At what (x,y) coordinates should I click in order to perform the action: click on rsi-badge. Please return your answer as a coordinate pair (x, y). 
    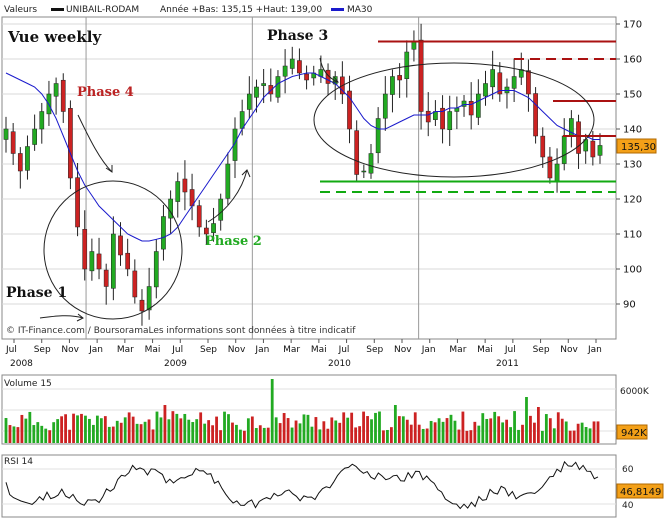
    Looking at the image, I should click on (640, 491).